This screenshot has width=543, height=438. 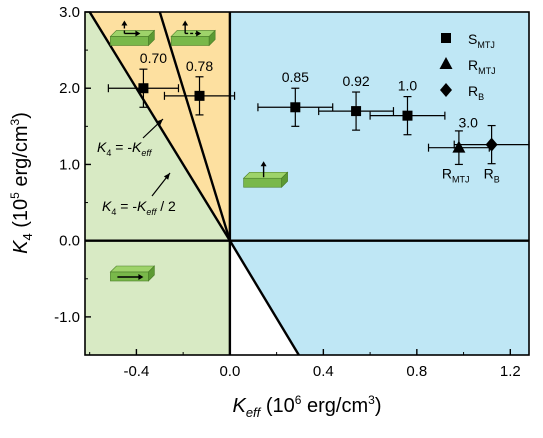 What do you see at coordinates (69, 88) in the screenshot?
I see `y-tick-label: 2.0` at bounding box center [69, 88].